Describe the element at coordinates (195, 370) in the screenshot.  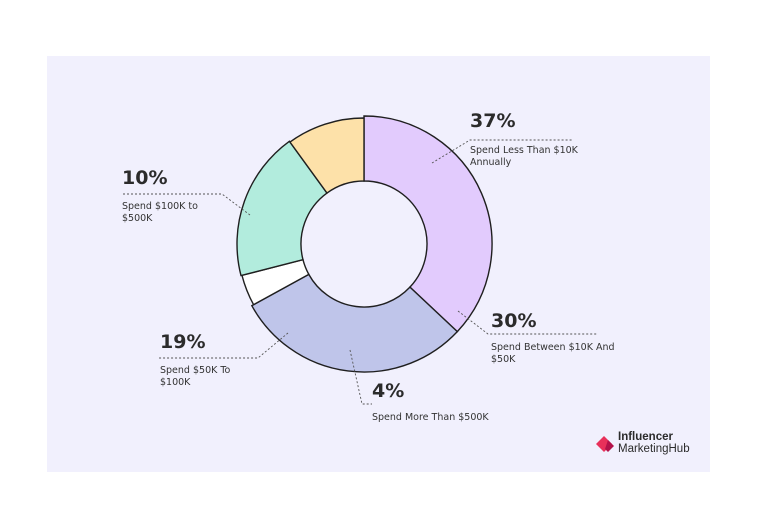
I see `slice-label-3-line1: Spend $50K To` at that location.